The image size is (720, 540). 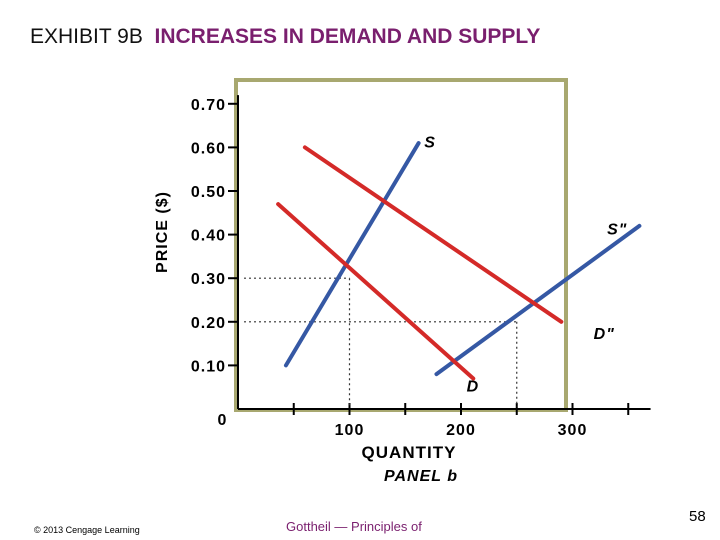 I want to click on supply-curve-s-prime, so click(x=538, y=300).